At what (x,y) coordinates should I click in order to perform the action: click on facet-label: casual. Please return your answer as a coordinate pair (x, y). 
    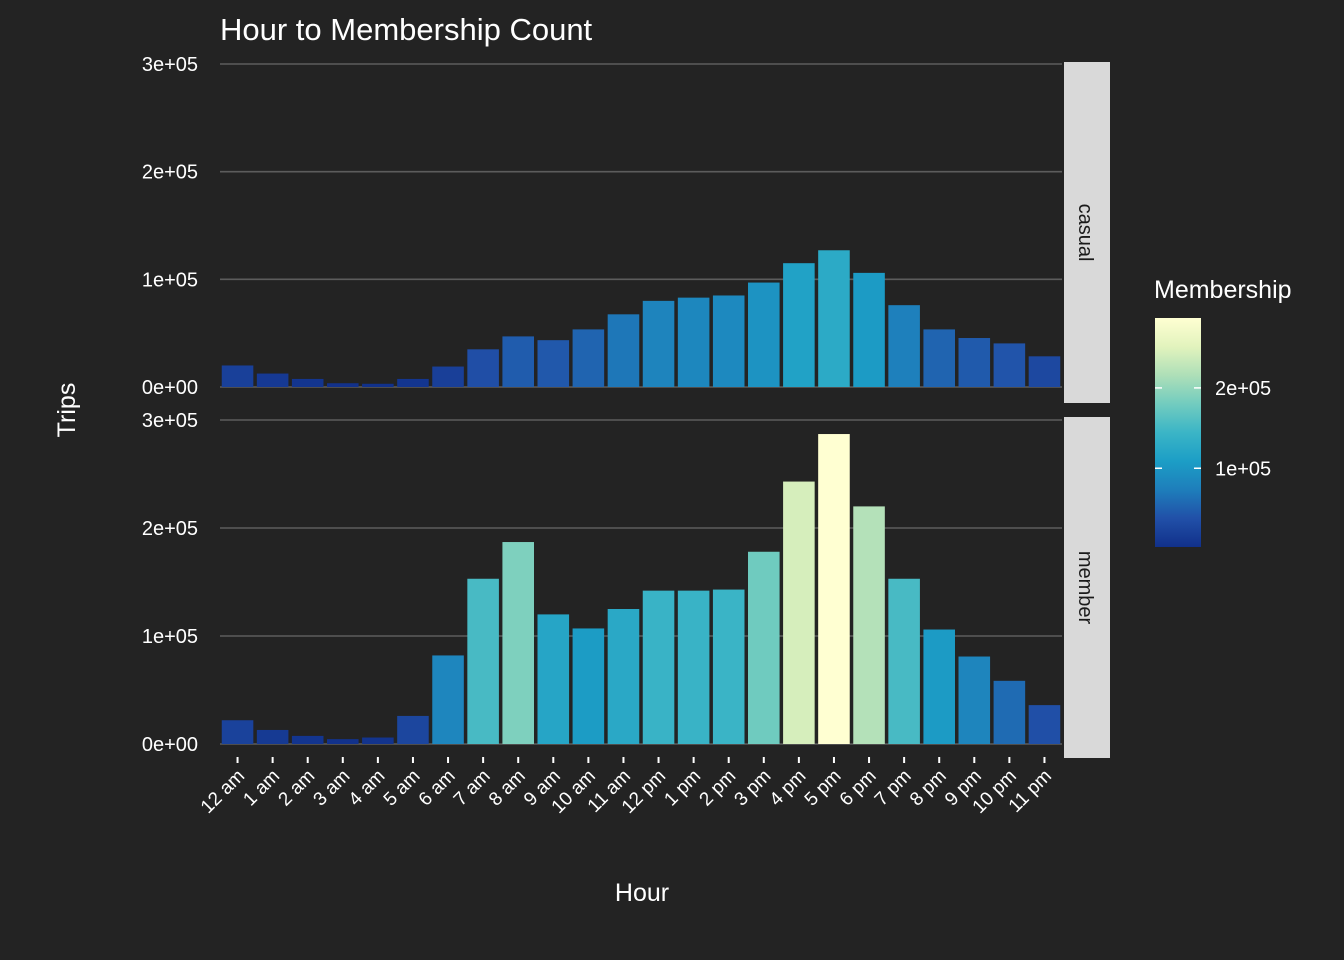
    Looking at the image, I should click on (1085, 233).